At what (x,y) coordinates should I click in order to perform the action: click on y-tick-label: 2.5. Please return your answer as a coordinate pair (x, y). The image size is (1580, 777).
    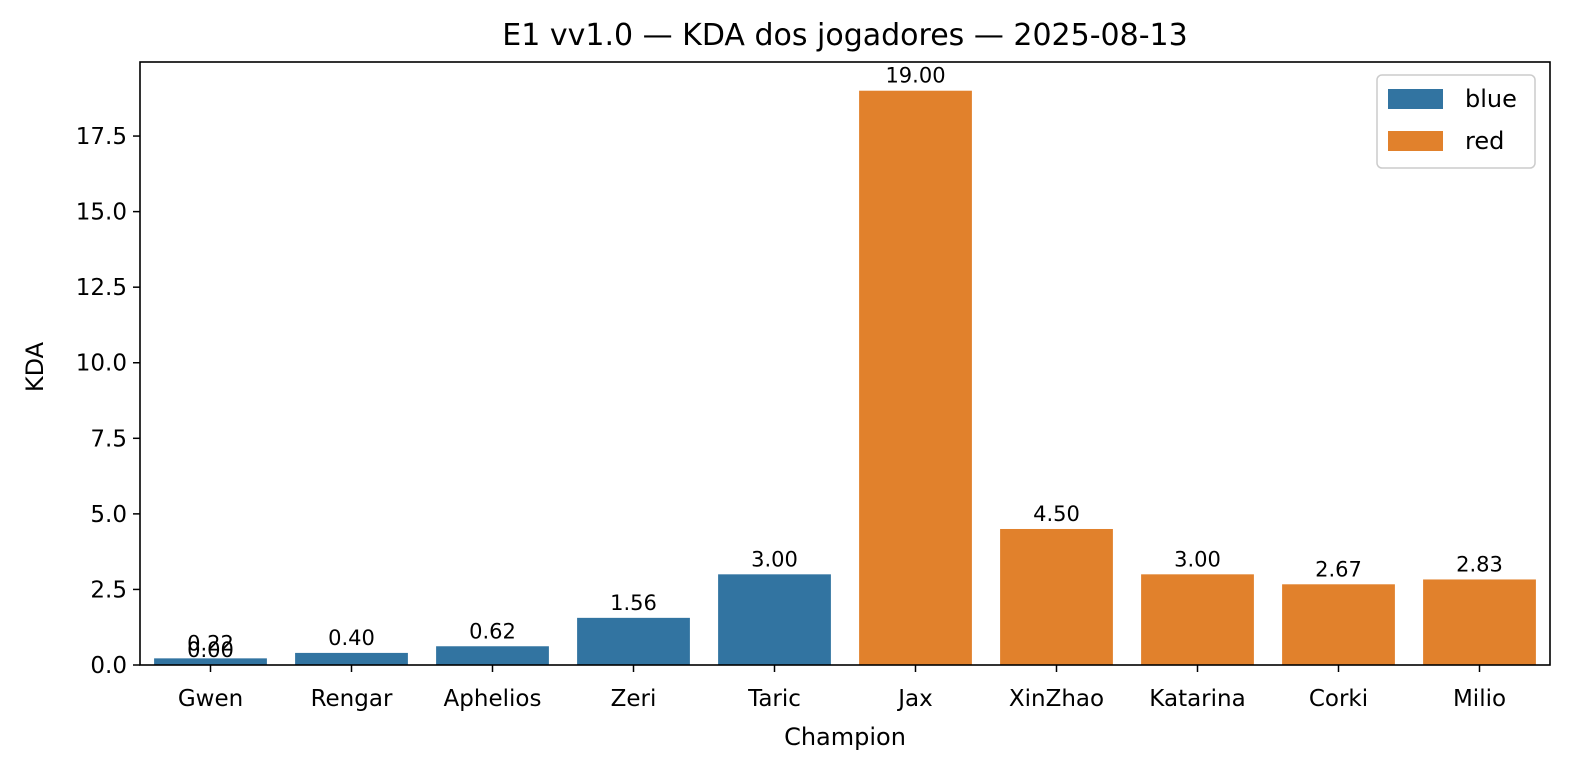
    Looking at the image, I should click on (108, 590).